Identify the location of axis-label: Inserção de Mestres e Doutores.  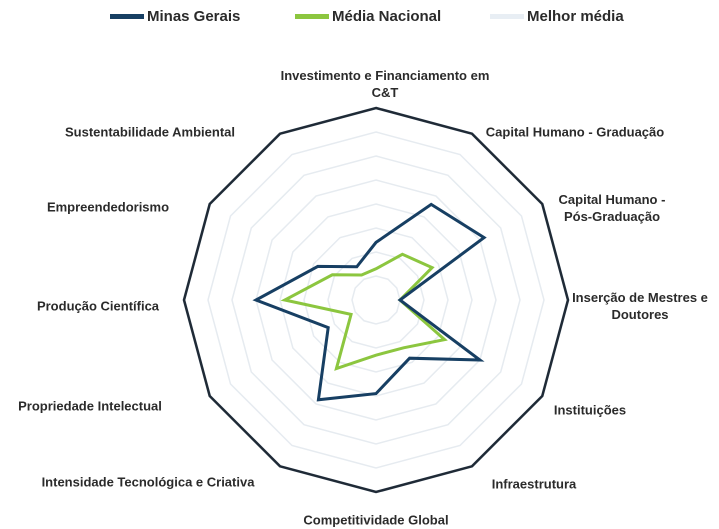
(640, 306).